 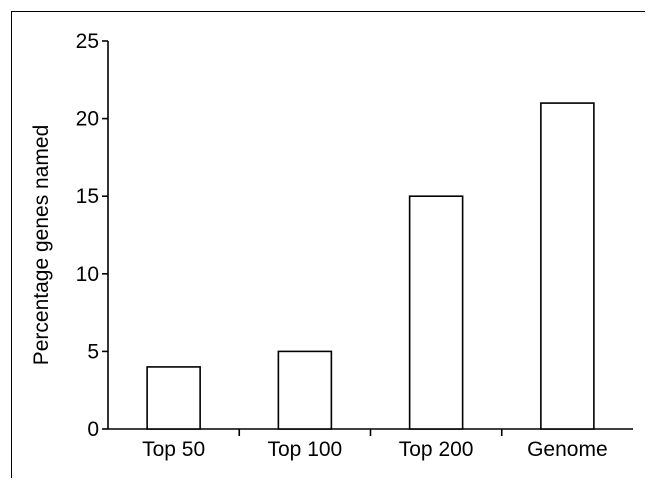 I want to click on x-tick-label: Top 200, so click(x=436, y=449).